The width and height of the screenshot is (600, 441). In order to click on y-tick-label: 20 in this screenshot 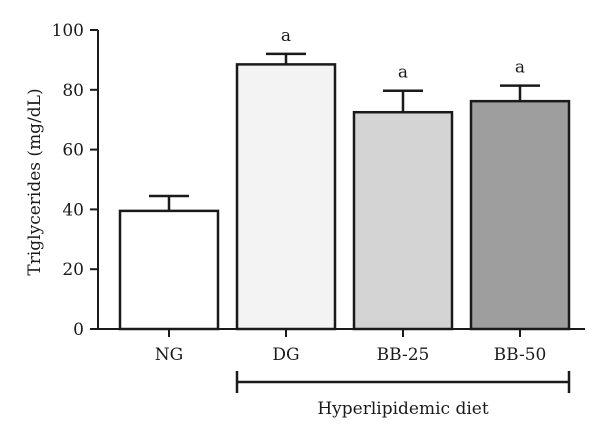, I will do `click(73, 270)`.